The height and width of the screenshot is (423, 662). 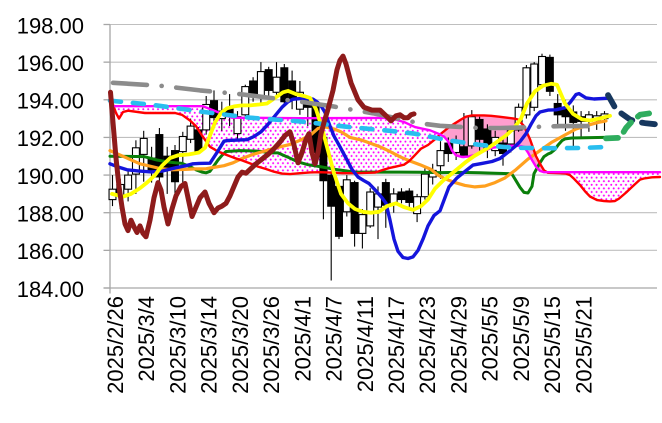 I want to click on svg-text: 2025/4/7, so click(x=334, y=339).